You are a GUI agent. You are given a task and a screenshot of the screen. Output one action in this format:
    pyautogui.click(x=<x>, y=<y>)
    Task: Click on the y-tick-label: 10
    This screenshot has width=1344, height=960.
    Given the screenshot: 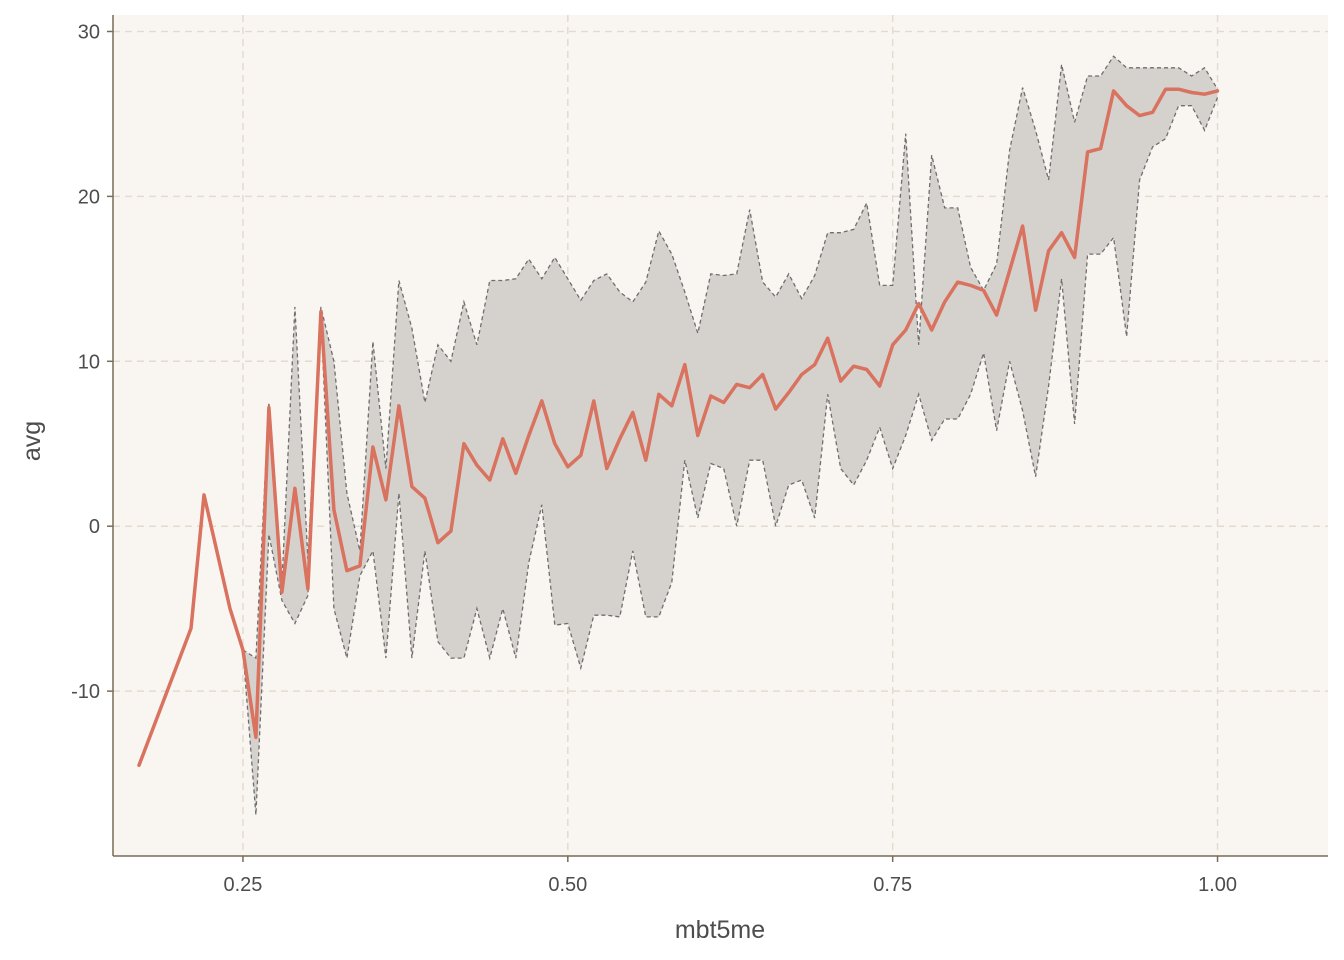 What is the action you would take?
    pyautogui.click(x=89, y=362)
    